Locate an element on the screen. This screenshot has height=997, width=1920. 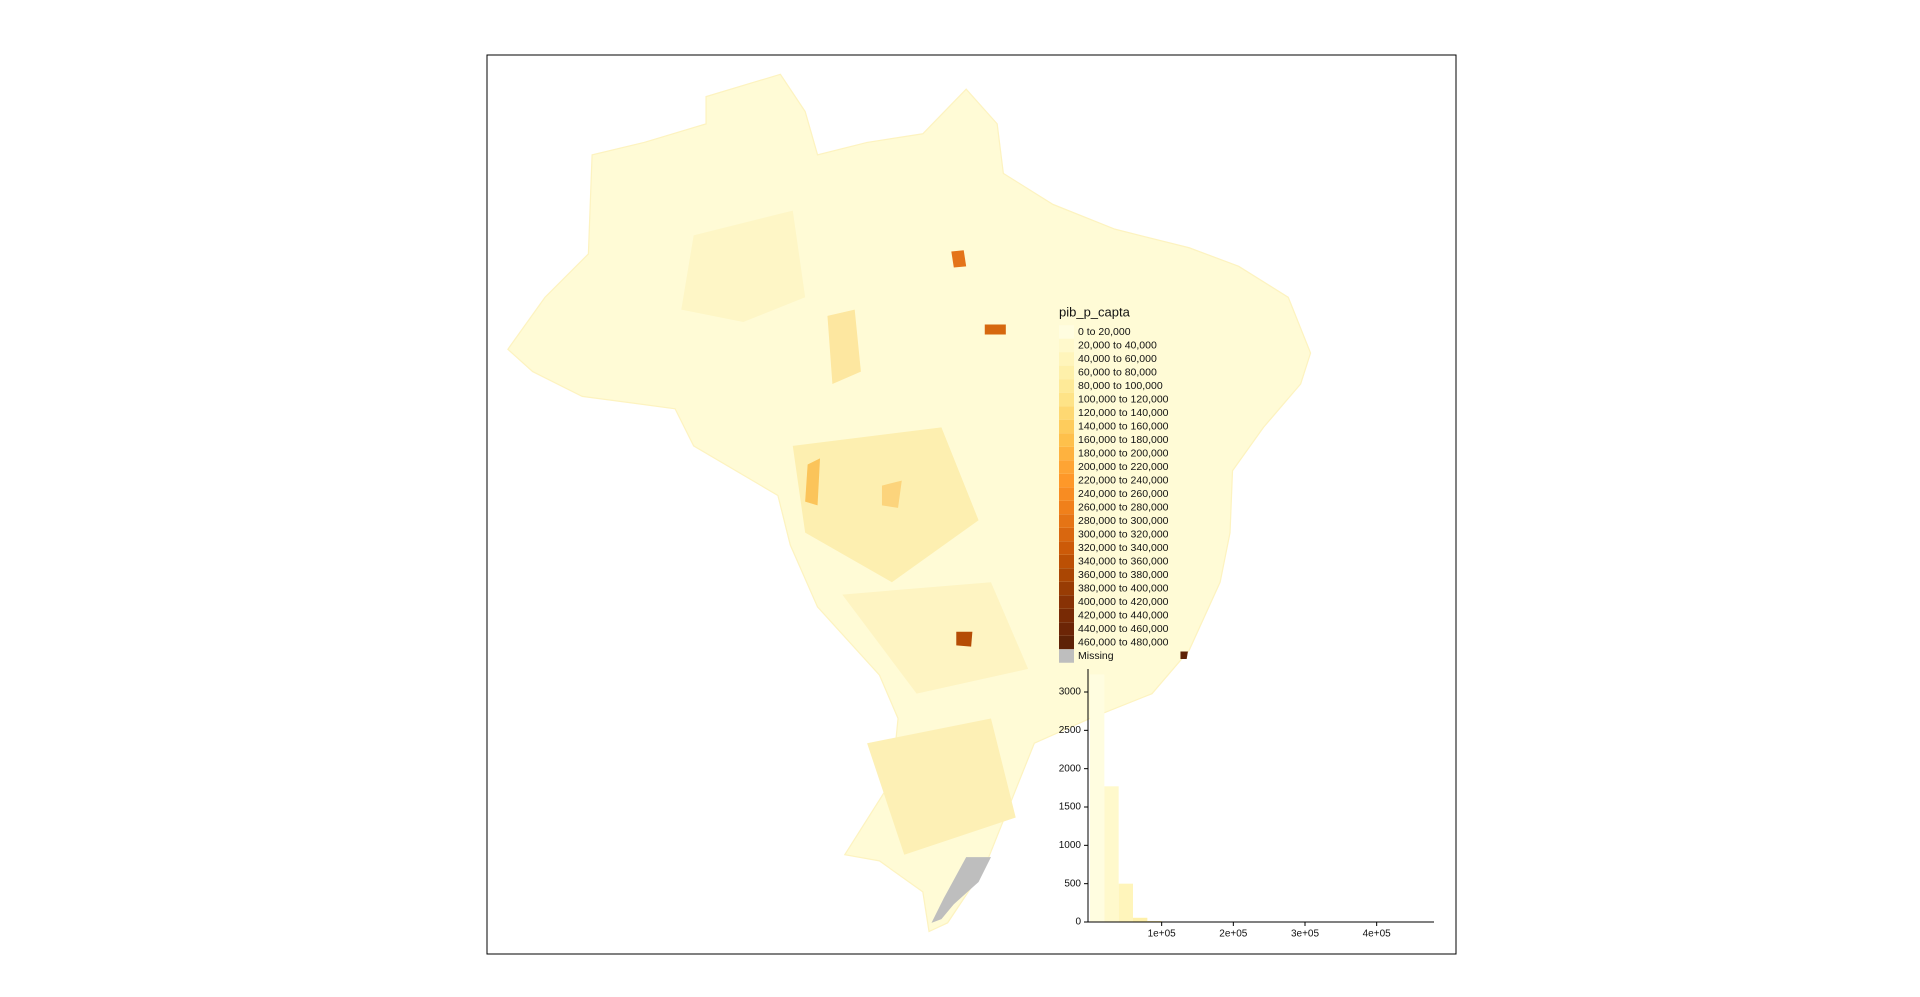
legend-label: 60,000 to 80,000 is located at coordinates (1117, 372).